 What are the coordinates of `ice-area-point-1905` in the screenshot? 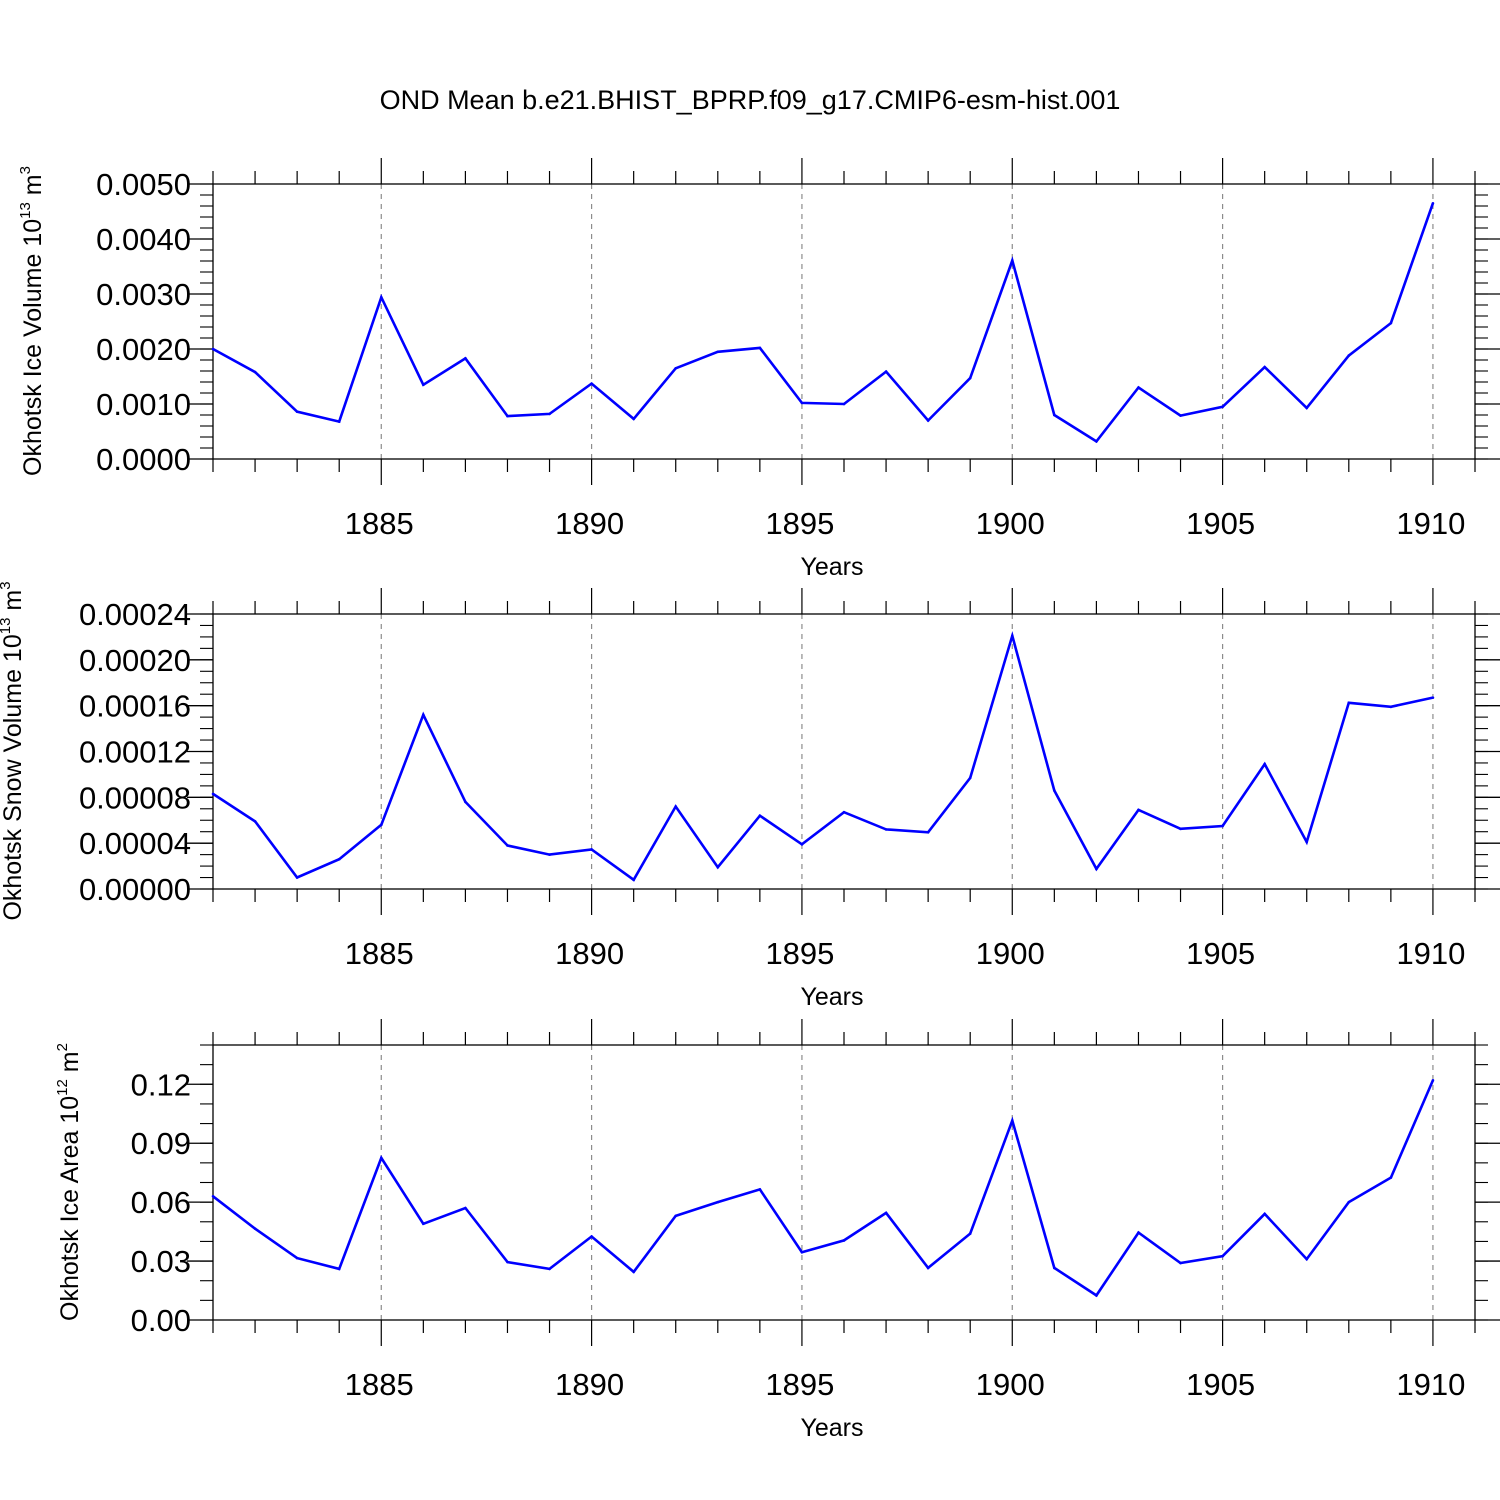 It's located at (1222, 1256).